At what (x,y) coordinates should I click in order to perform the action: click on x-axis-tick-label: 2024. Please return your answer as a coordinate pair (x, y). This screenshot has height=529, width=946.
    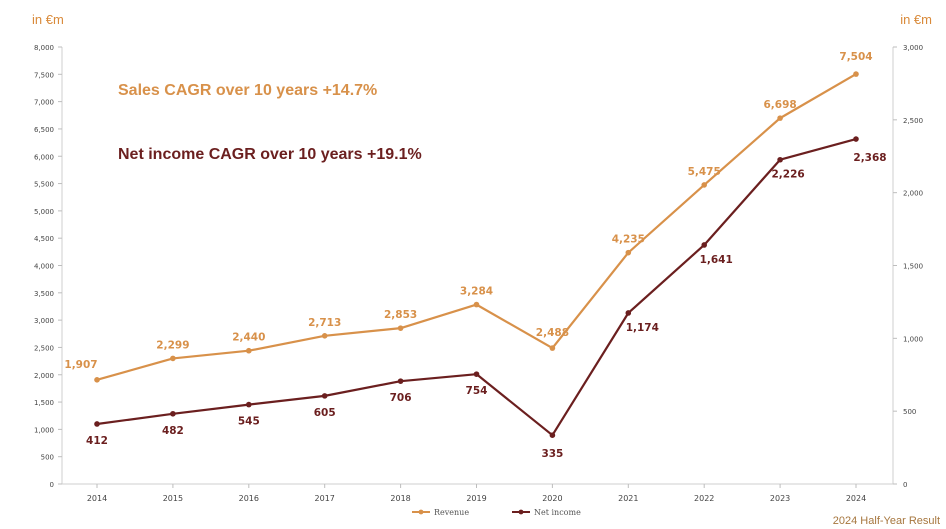
    Looking at the image, I should click on (856, 498).